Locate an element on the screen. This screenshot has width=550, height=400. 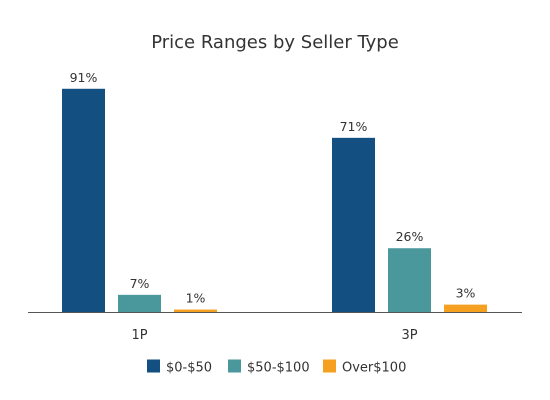
legend-label-series-2: Over$100 is located at coordinates (374, 368).